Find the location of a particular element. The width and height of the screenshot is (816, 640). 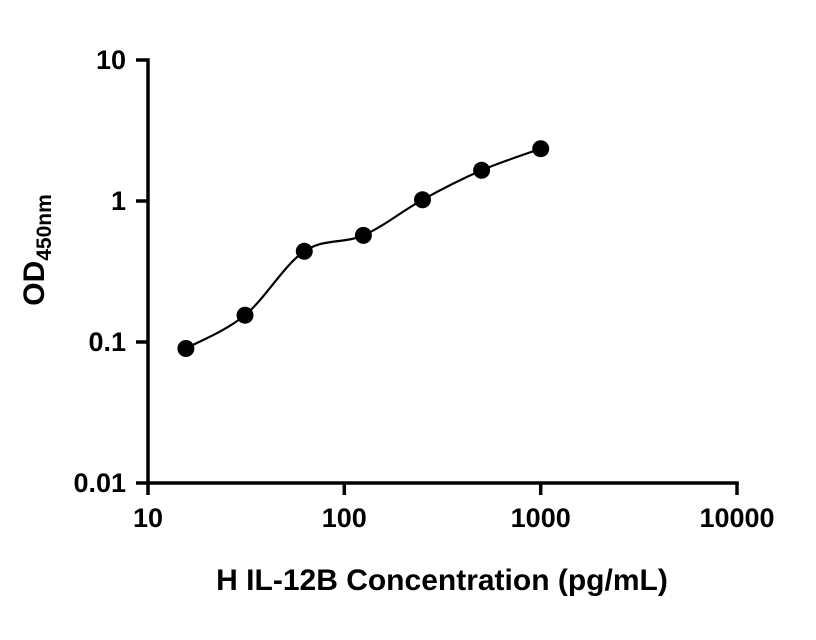

x-tick-label: 1000 is located at coordinates (541, 518).